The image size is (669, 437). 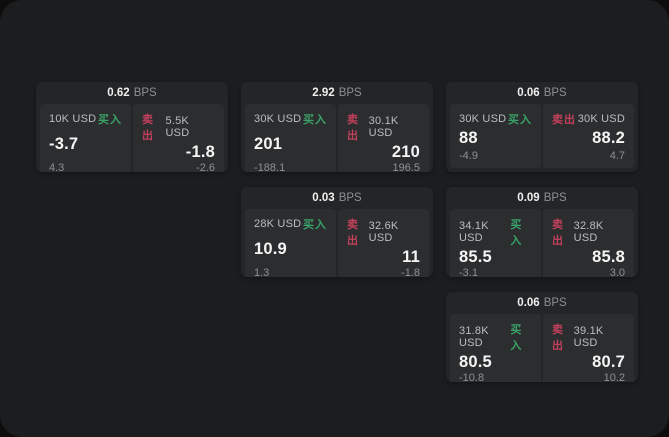 What do you see at coordinates (617, 272) in the screenshot?
I see `sell-delta: 3.0` at bounding box center [617, 272].